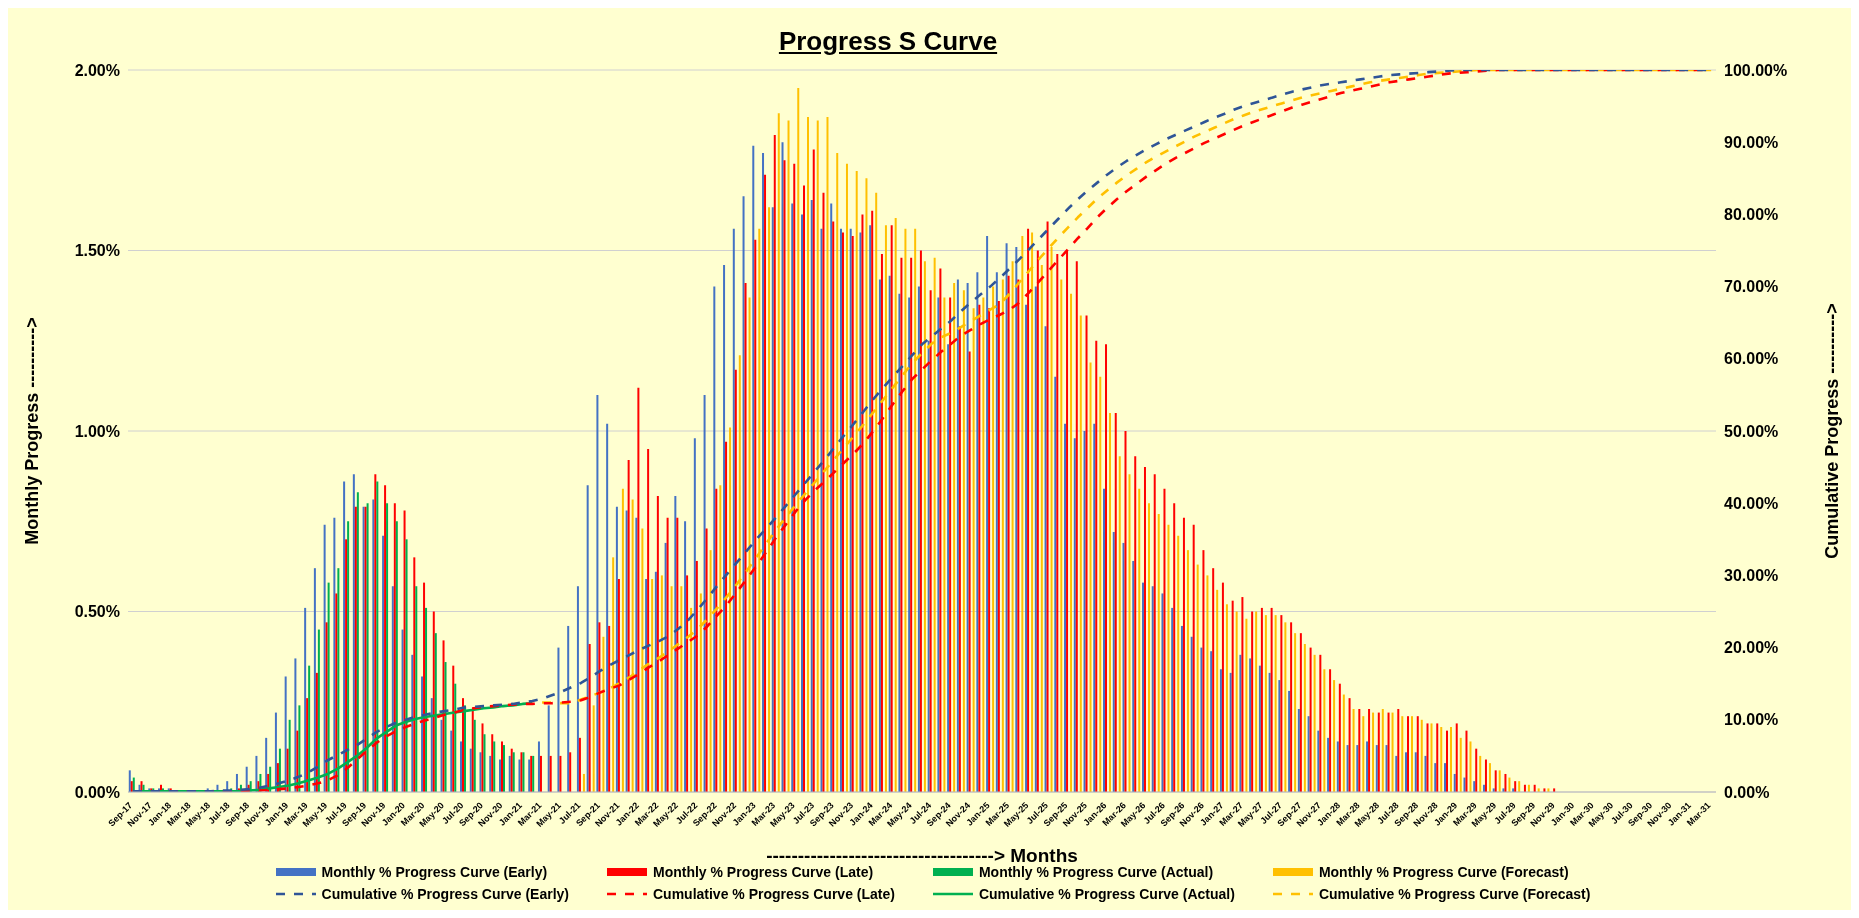 The width and height of the screenshot is (1859, 918). I want to click on legend-label: Monthly % Progress Curve (Late), so click(763, 872).